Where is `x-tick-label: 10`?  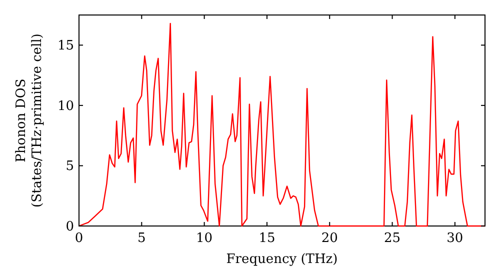 x-tick-label: 10 is located at coordinates (204, 238).